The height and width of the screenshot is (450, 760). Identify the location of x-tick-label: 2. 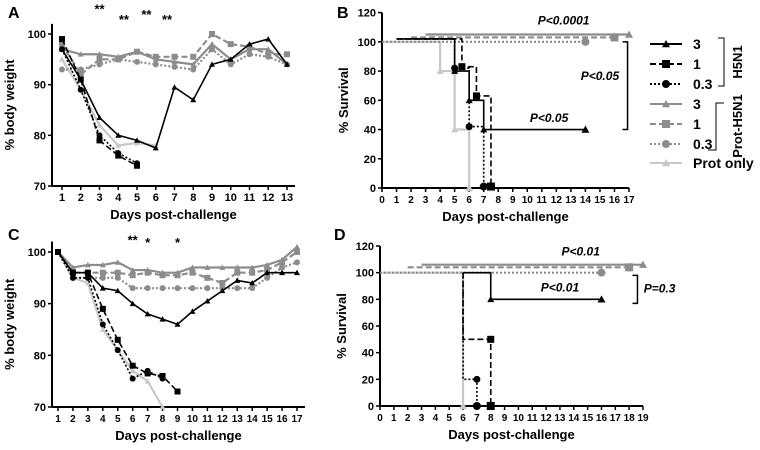
(81, 198).